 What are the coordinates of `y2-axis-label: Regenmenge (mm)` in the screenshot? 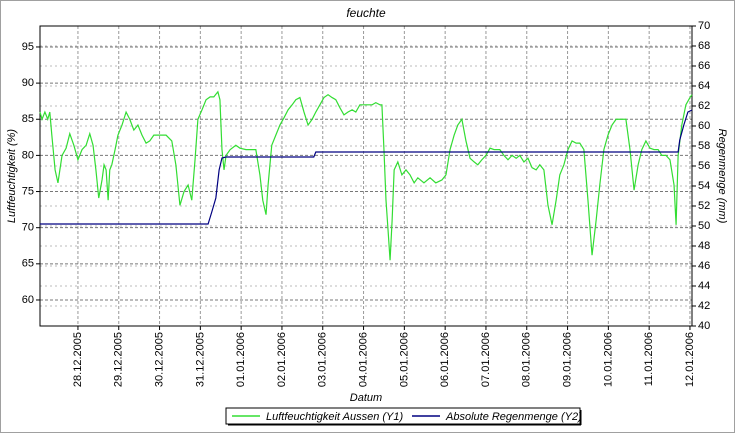 It's located at (722, 176).